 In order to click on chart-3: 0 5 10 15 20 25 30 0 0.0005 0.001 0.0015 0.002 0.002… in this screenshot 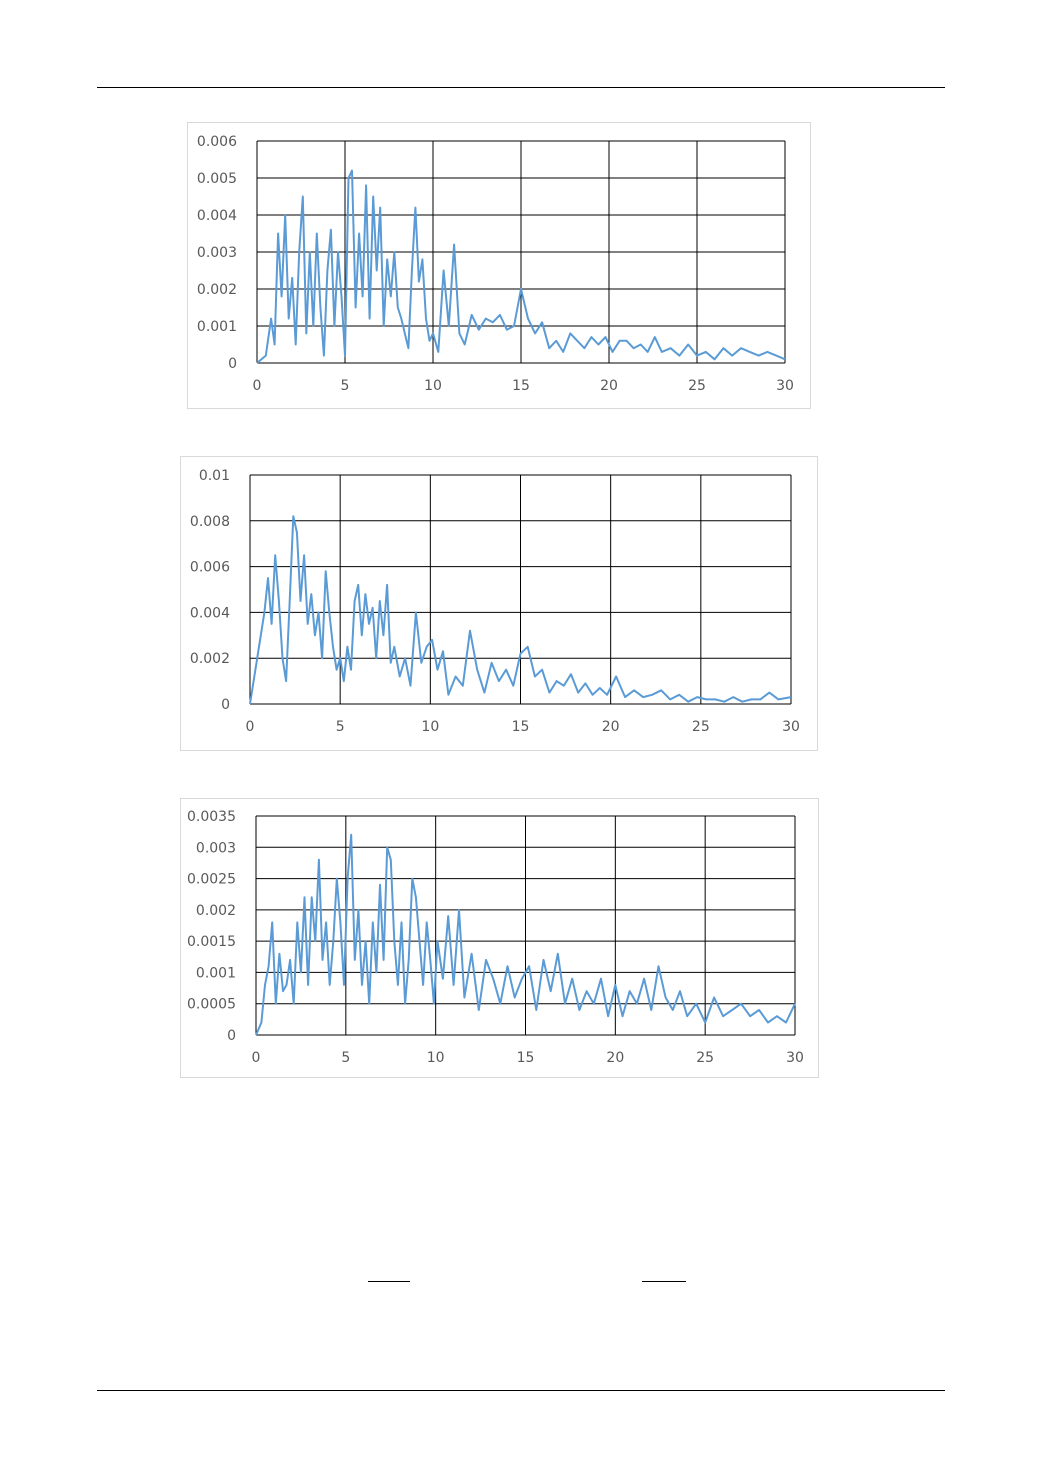, I will do `click(499, 938)`.